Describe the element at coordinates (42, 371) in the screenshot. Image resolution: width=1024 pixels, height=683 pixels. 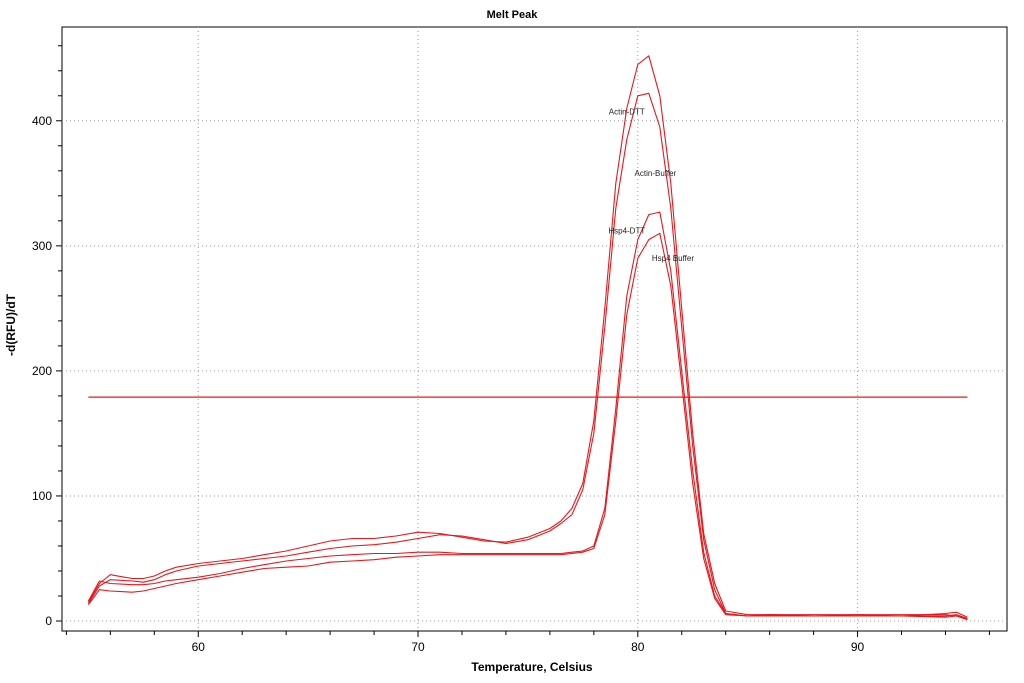
I see `y-tick-label: 200` at that location.